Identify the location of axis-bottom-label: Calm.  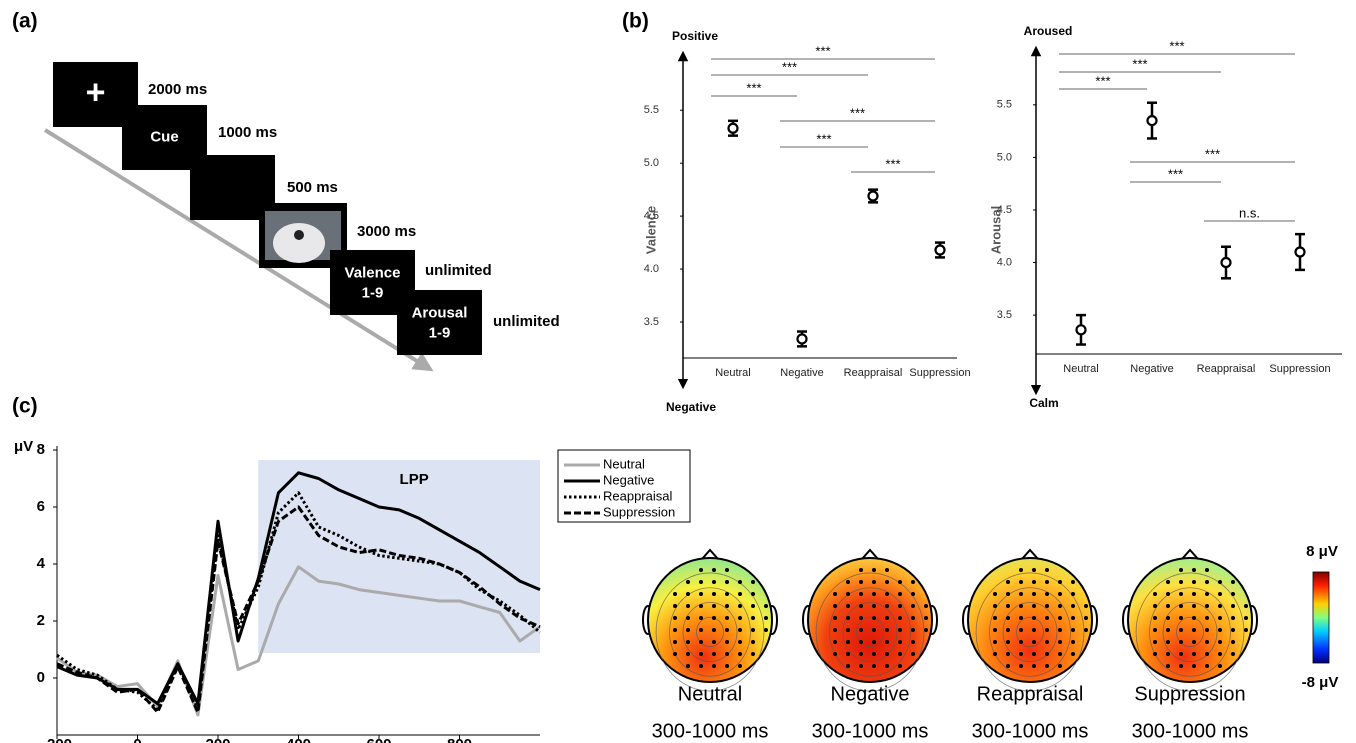
(1043, 403).